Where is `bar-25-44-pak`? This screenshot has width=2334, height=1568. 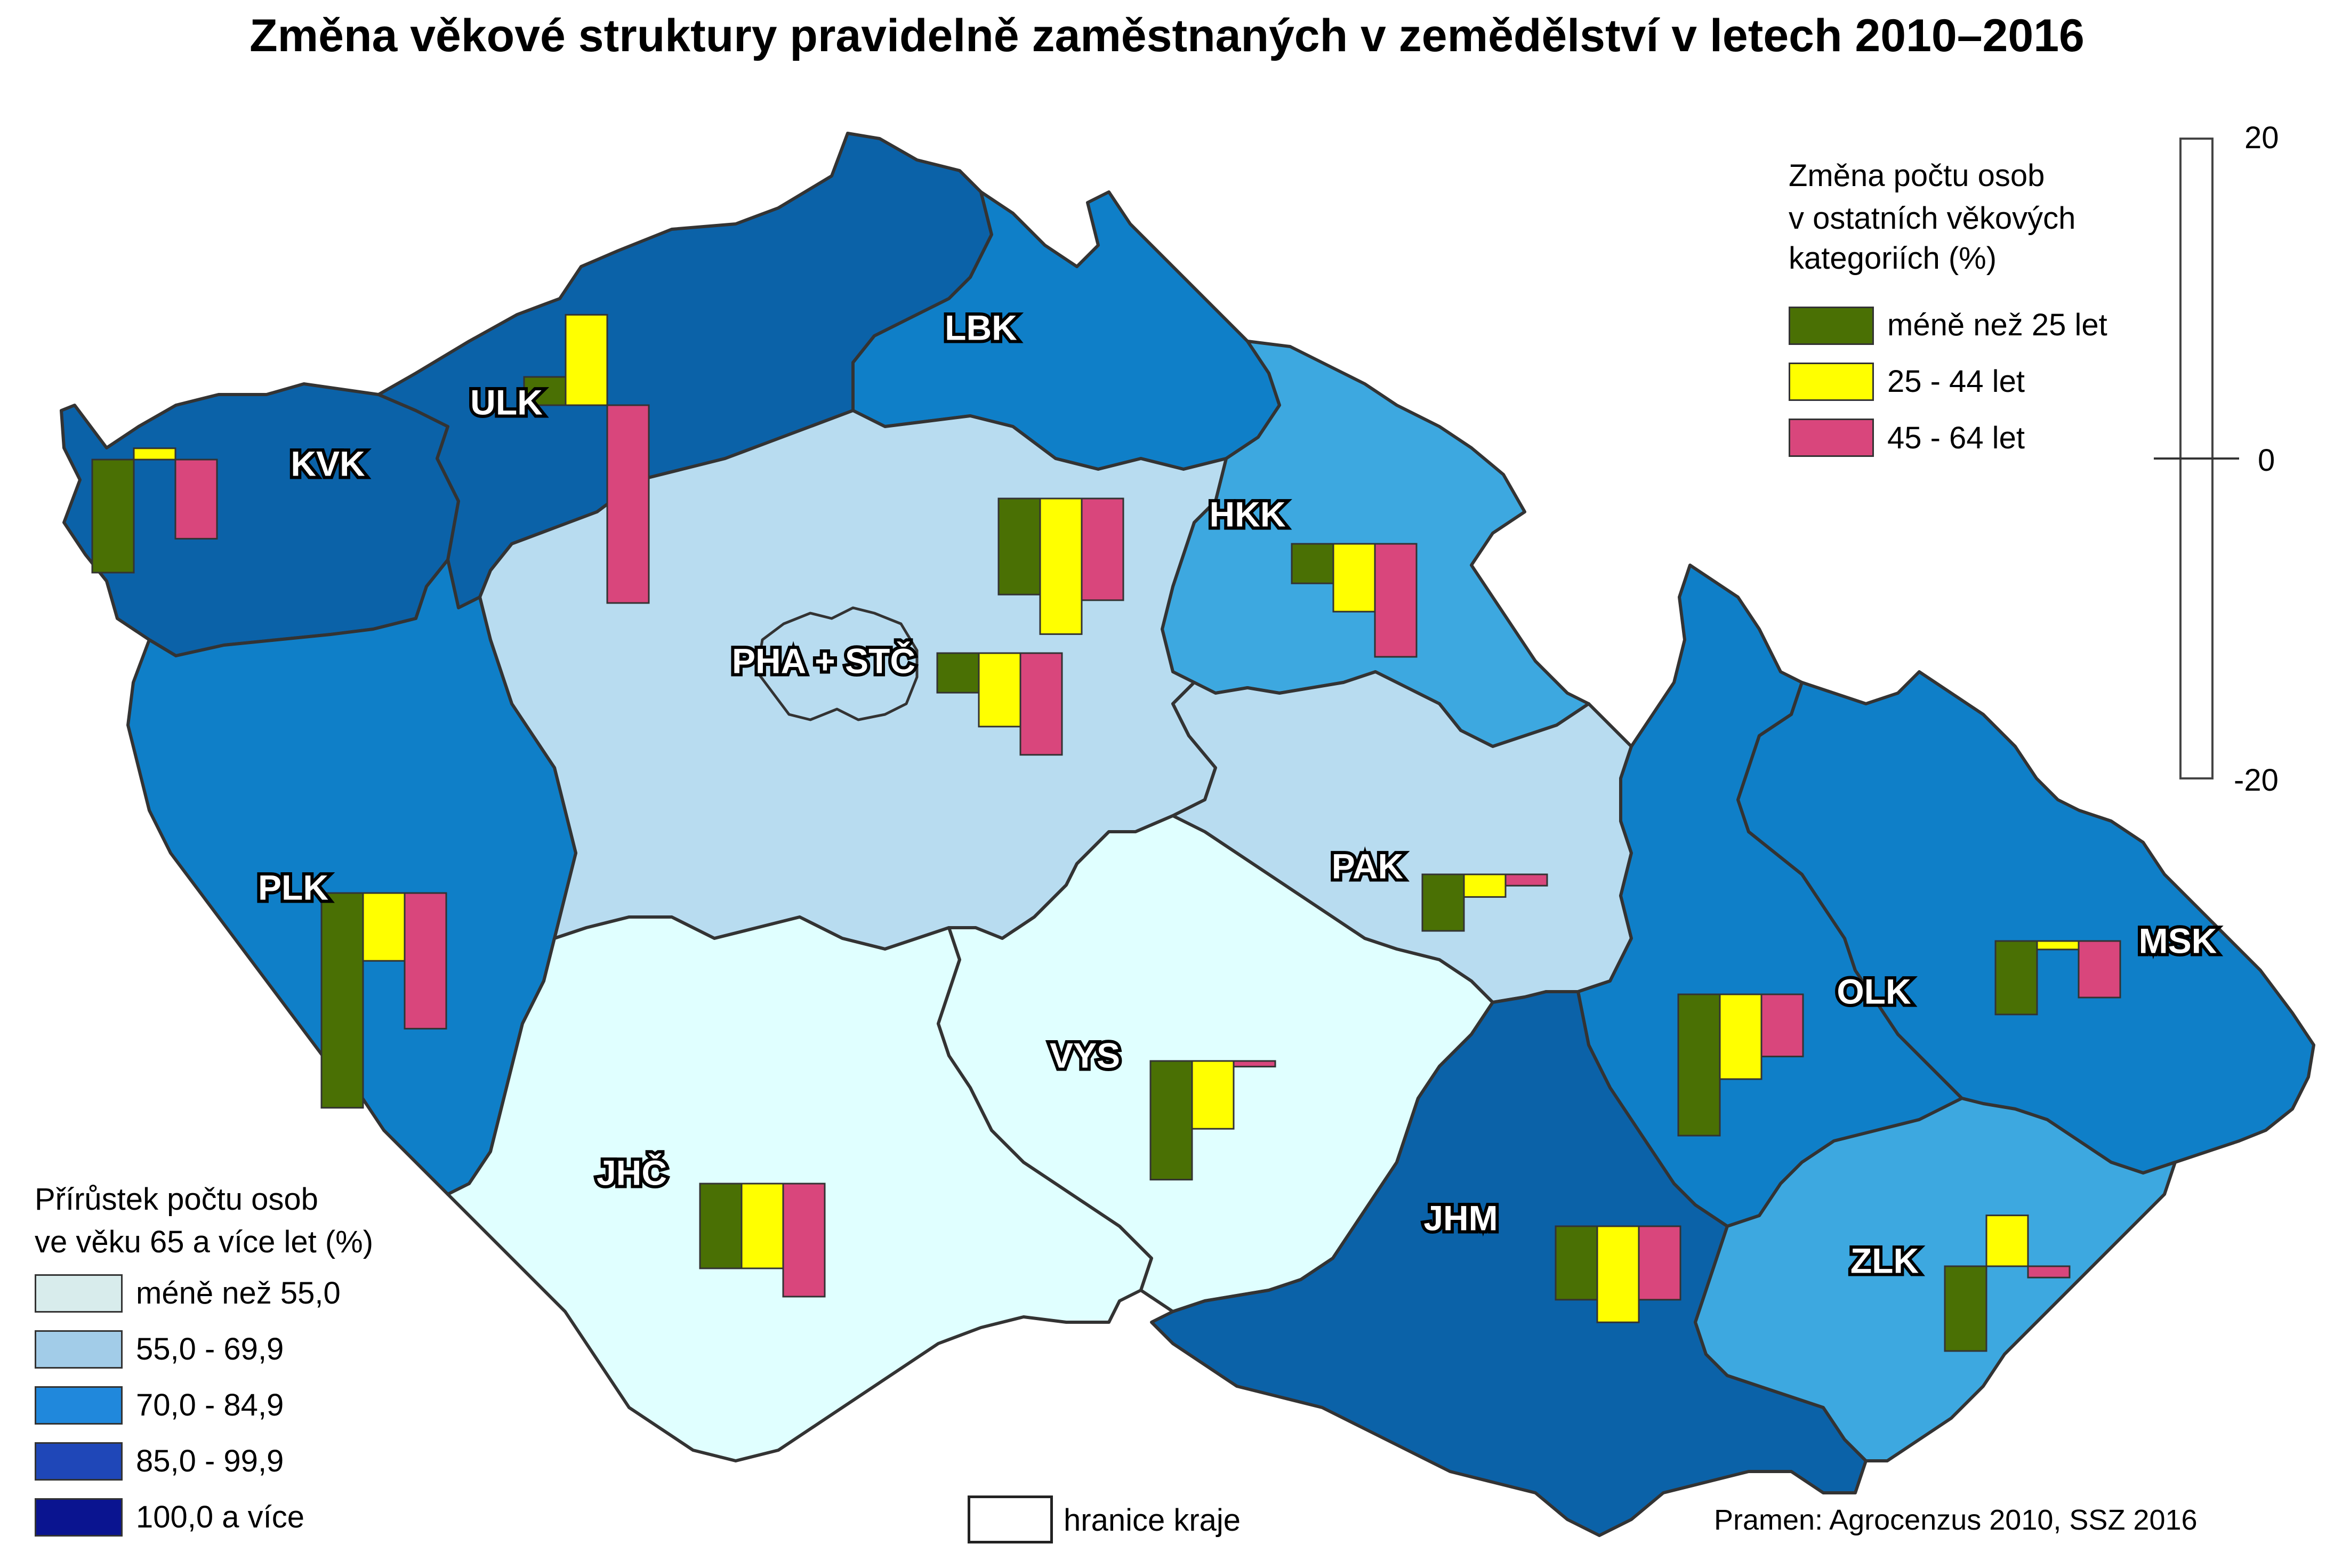
bar-25-44-pak is located at coordinates (1485, 885).